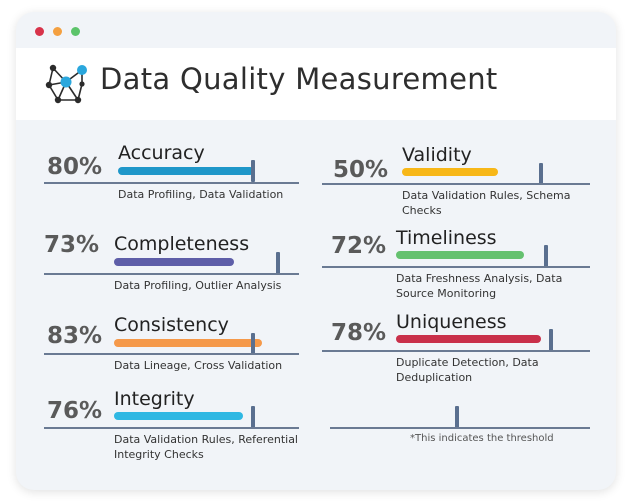 This screenshot has width=633, height=504. What do you see at coordinates (72, 245) in the screenshot?
I see `metric-percent: 73%` at bounding box center [72, 245].